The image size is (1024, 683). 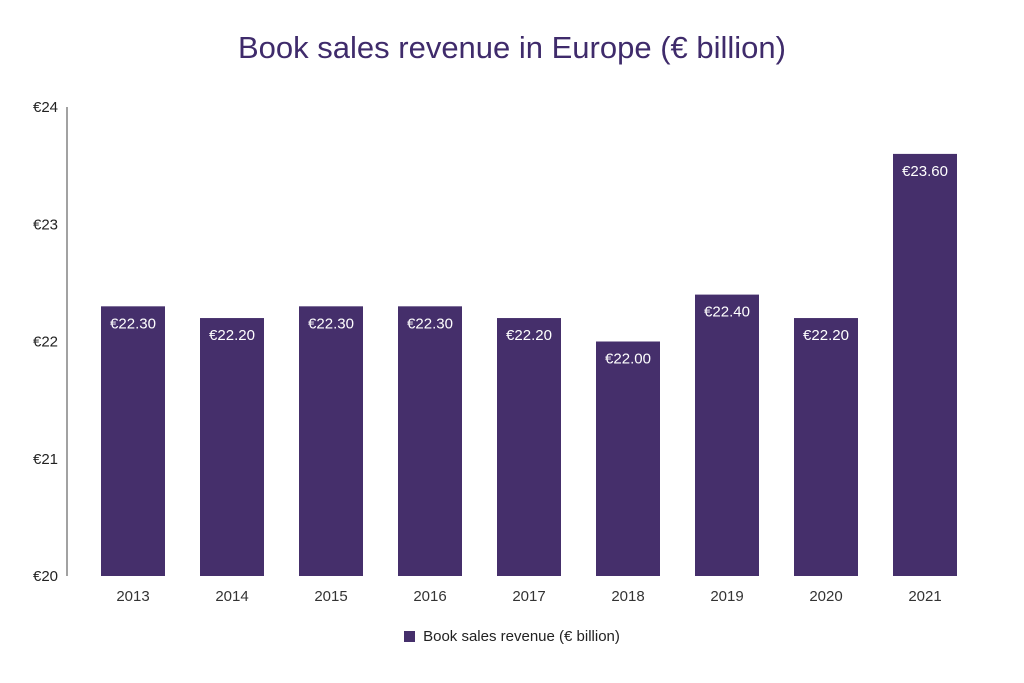 I want to click on chart-title: Book sales revenue in Europe (€ billion), so click(x=512, y=47).